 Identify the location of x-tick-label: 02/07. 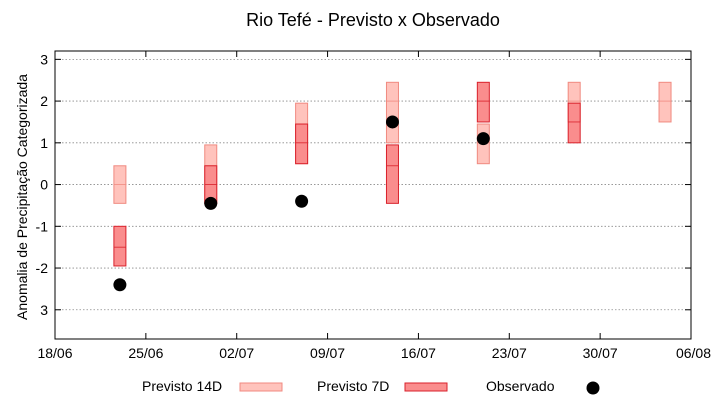
(236, 353).